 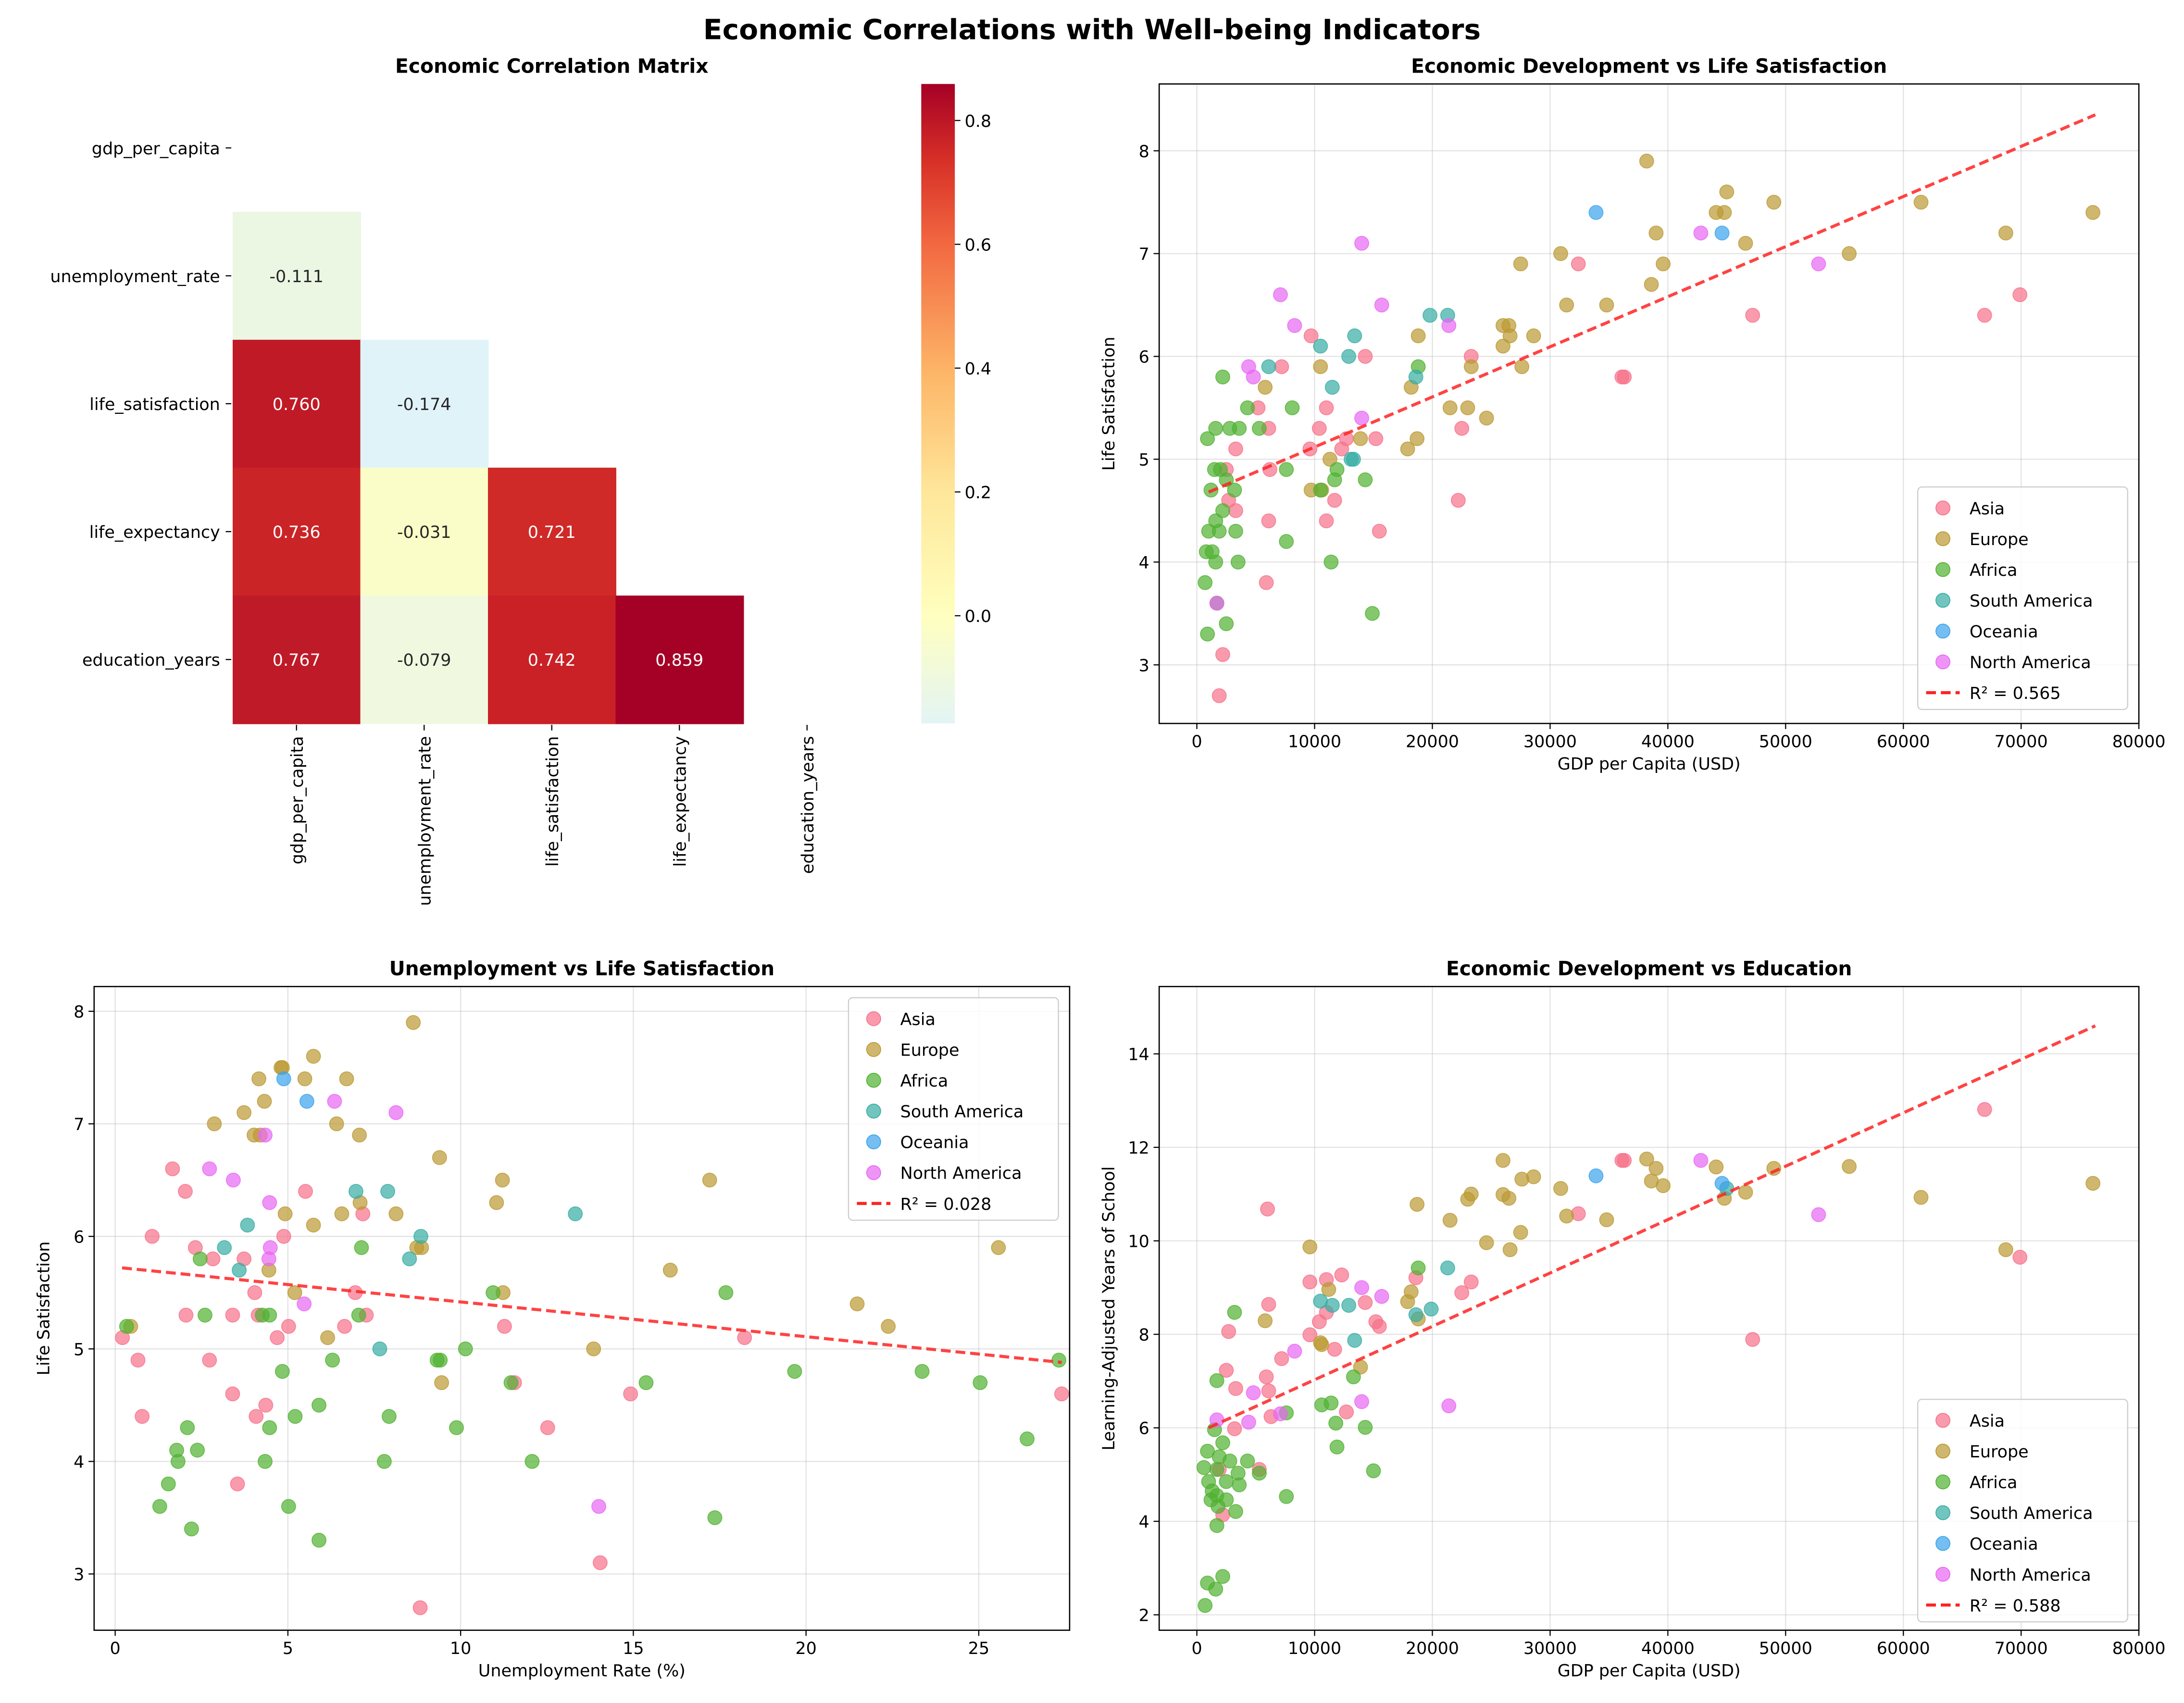 What do you see at coordinates (1144, 254) in the screenshot?
I see `y-tick-label: 7` at bounding box center [1144, 254].